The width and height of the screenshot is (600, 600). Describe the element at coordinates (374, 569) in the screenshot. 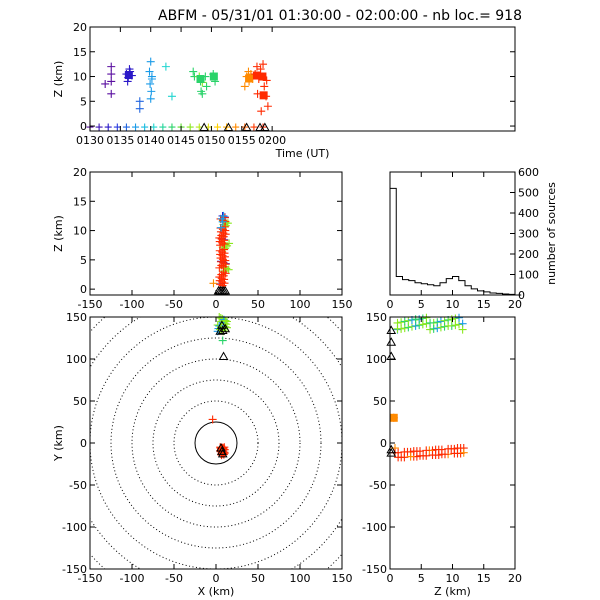

I see `height_y-y-tick-label: -150` at that location.